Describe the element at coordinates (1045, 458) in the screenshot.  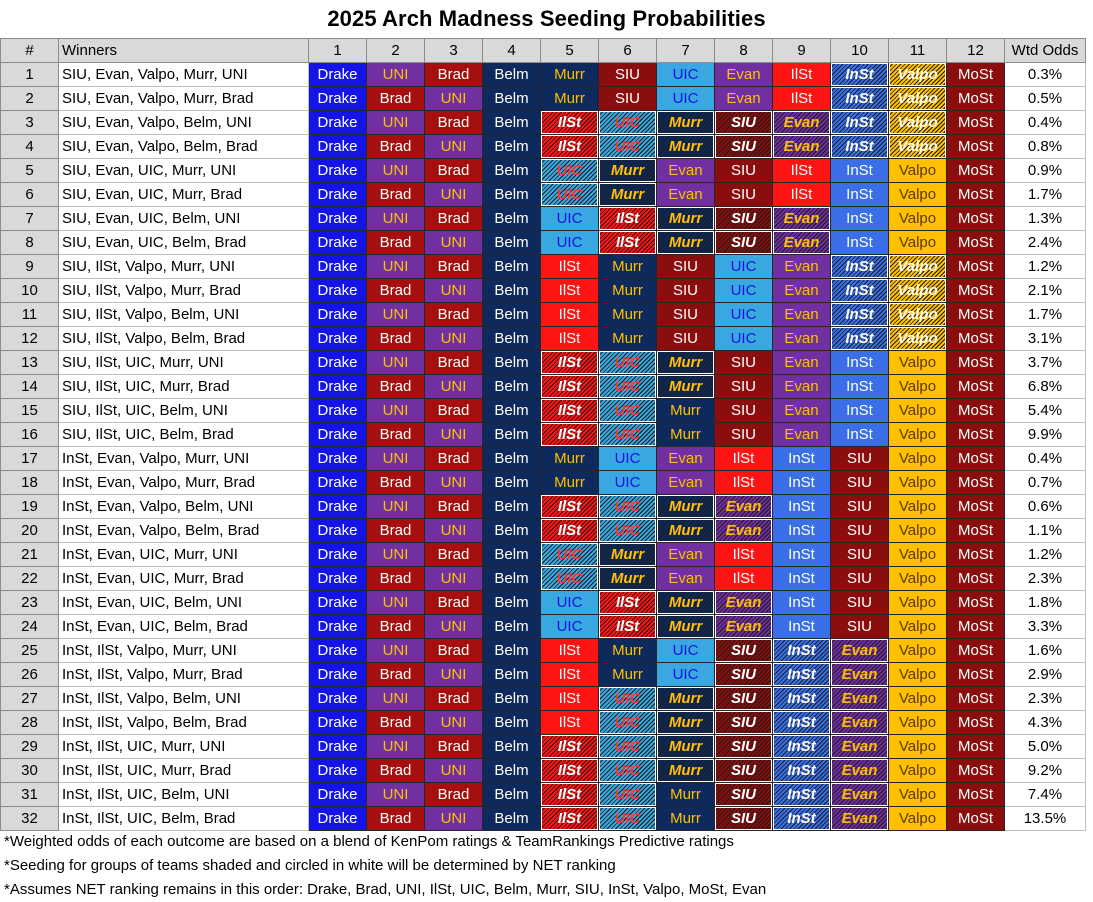
I see `odds-cell: 0.4%` at that location.